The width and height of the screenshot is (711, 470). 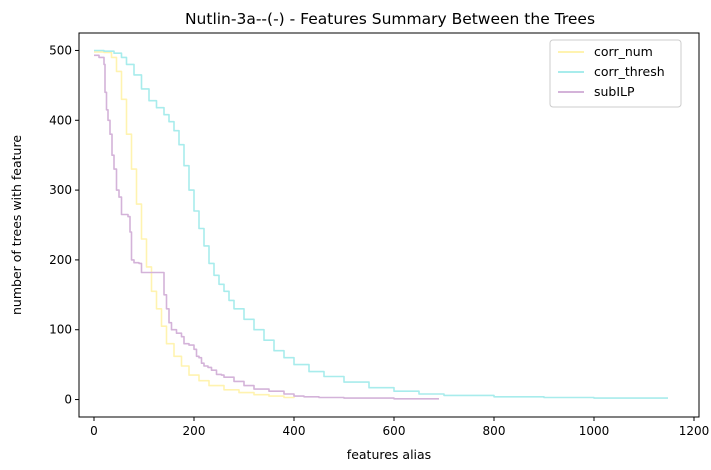 What do you see at coordinates (614, 91) in the screenshot?
I see `legend-label-subILP: subILP` at bounding box center [614, 91].